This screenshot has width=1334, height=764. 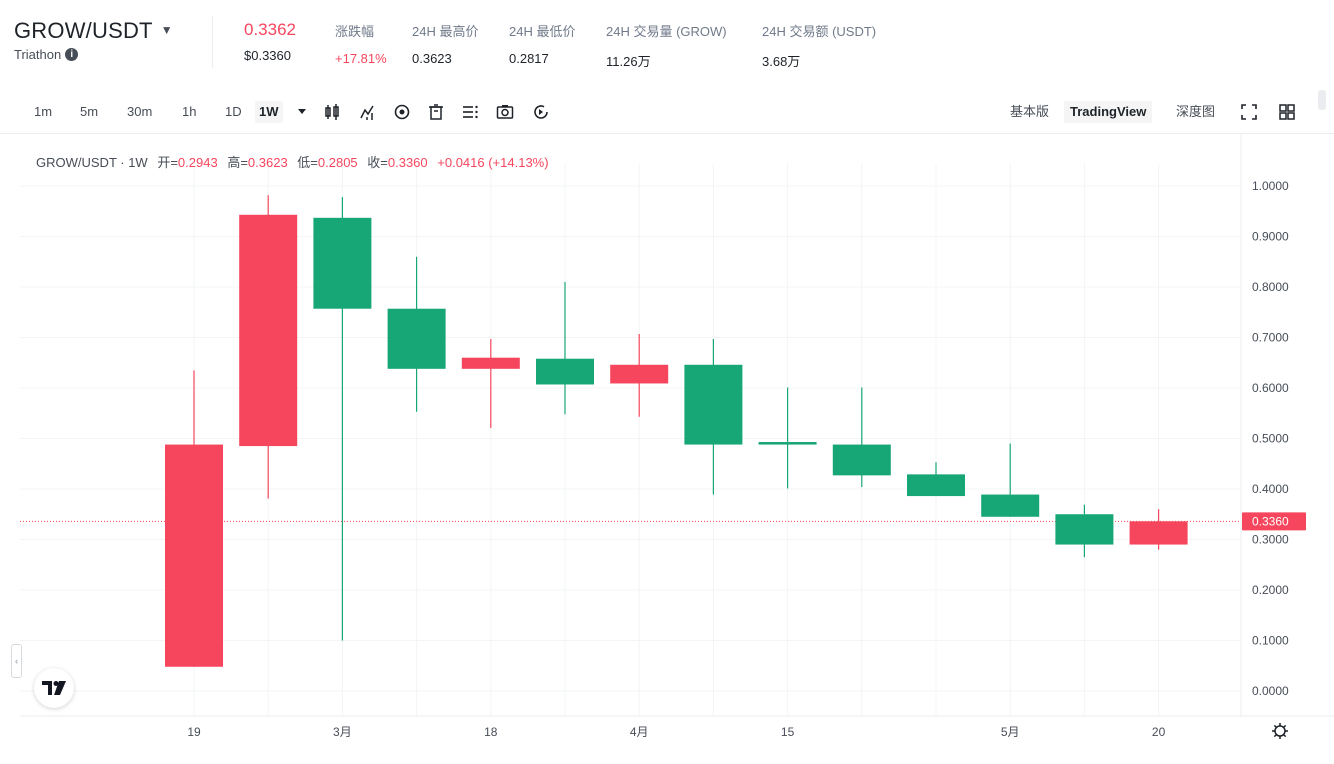 I want to click on interval-1d: 1D, so click(x=233, y=111).